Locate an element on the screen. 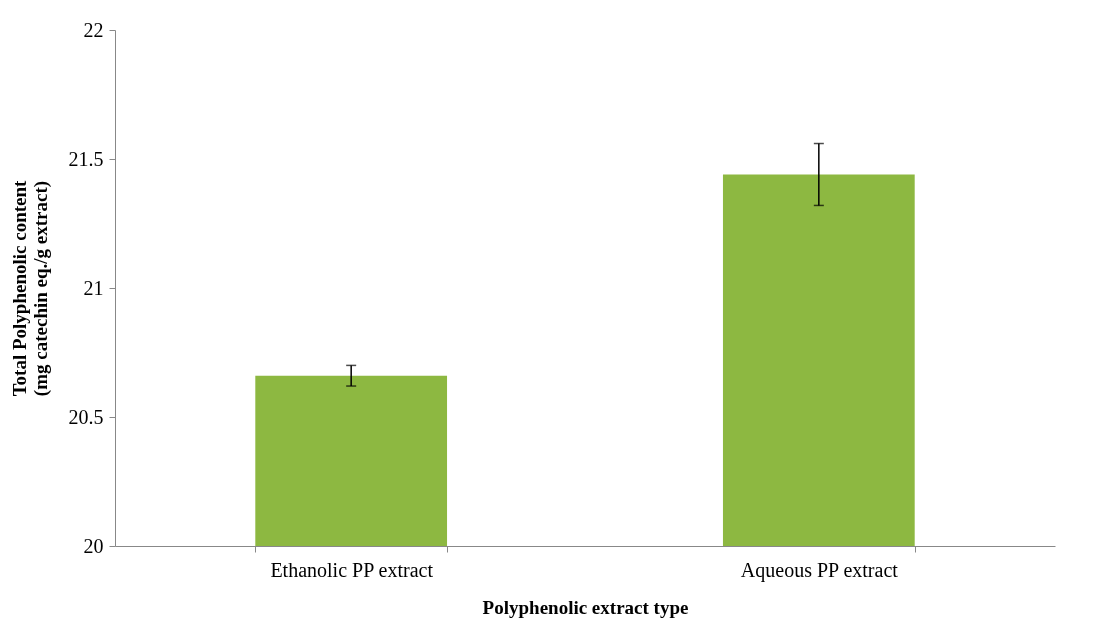 This screenshot has width=1112, height=626. y-axis-title: Total Polyphenolic content (mg catechin eq./g extract) is located at coordinates (30, 288).